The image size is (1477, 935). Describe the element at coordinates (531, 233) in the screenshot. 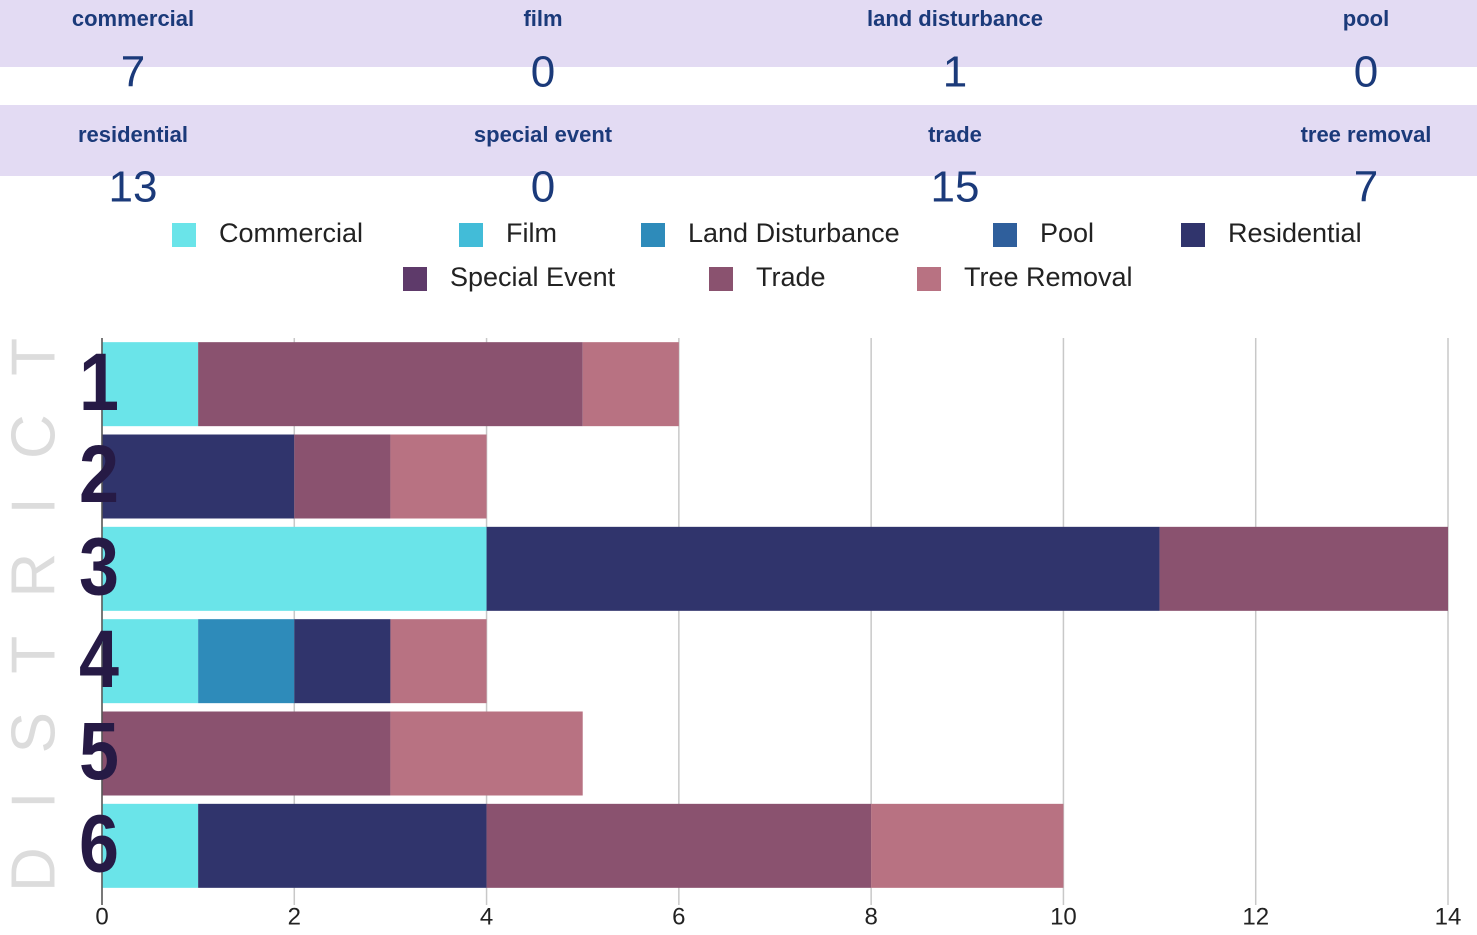

I see `legend-label: Film` at that location.